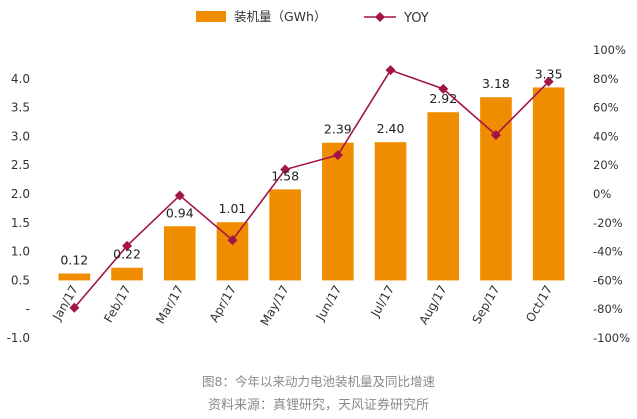  I want to click on figure-caption: 图8：今年以来动力电池装机量及同比增速, so click(318, 381).